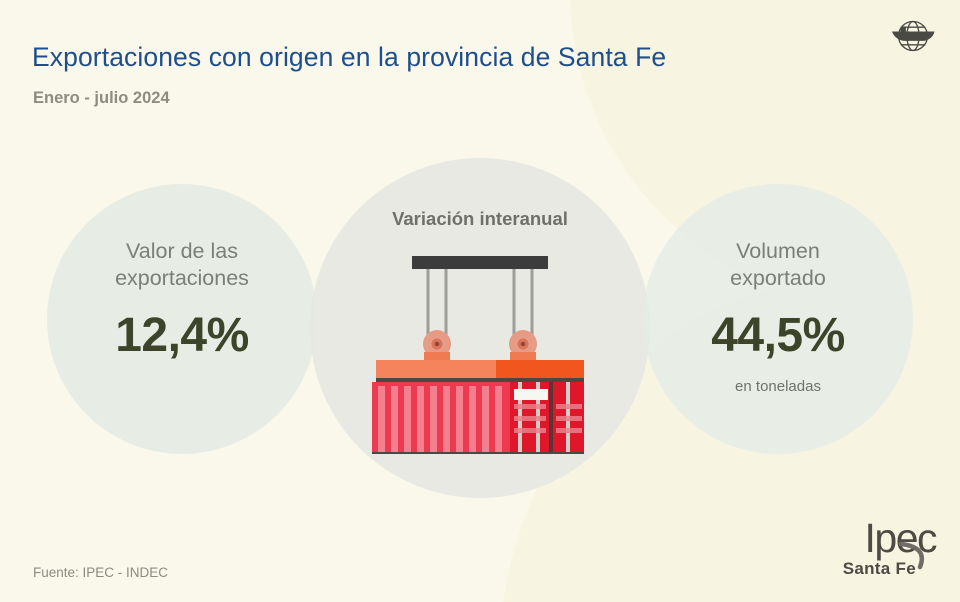 The width and height of the screenshot is (960, 602). What do you see at coordinates (778, 251) in the screenshot?
I see `stat-label-line1: Volumen` at bounding box center [778, 251].